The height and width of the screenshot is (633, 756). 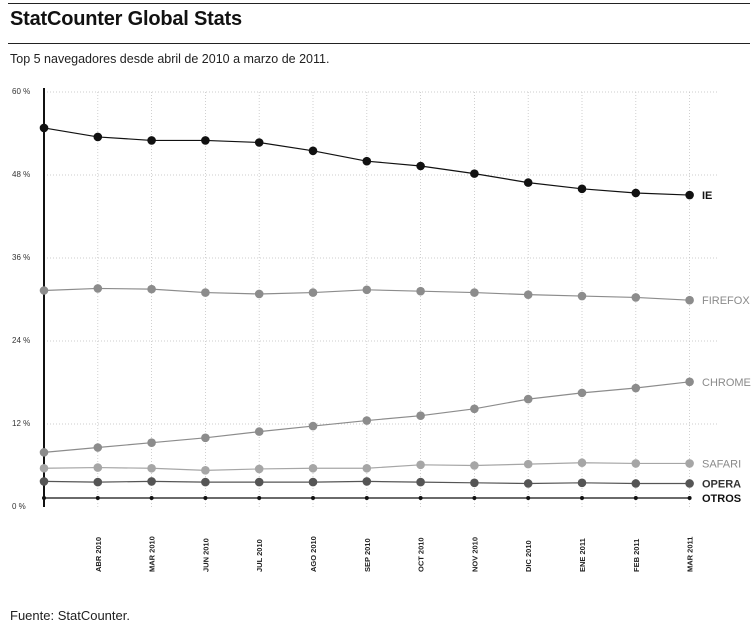 I want to click on x-tick-label: JUL 2010, so click(x=259, y=555).